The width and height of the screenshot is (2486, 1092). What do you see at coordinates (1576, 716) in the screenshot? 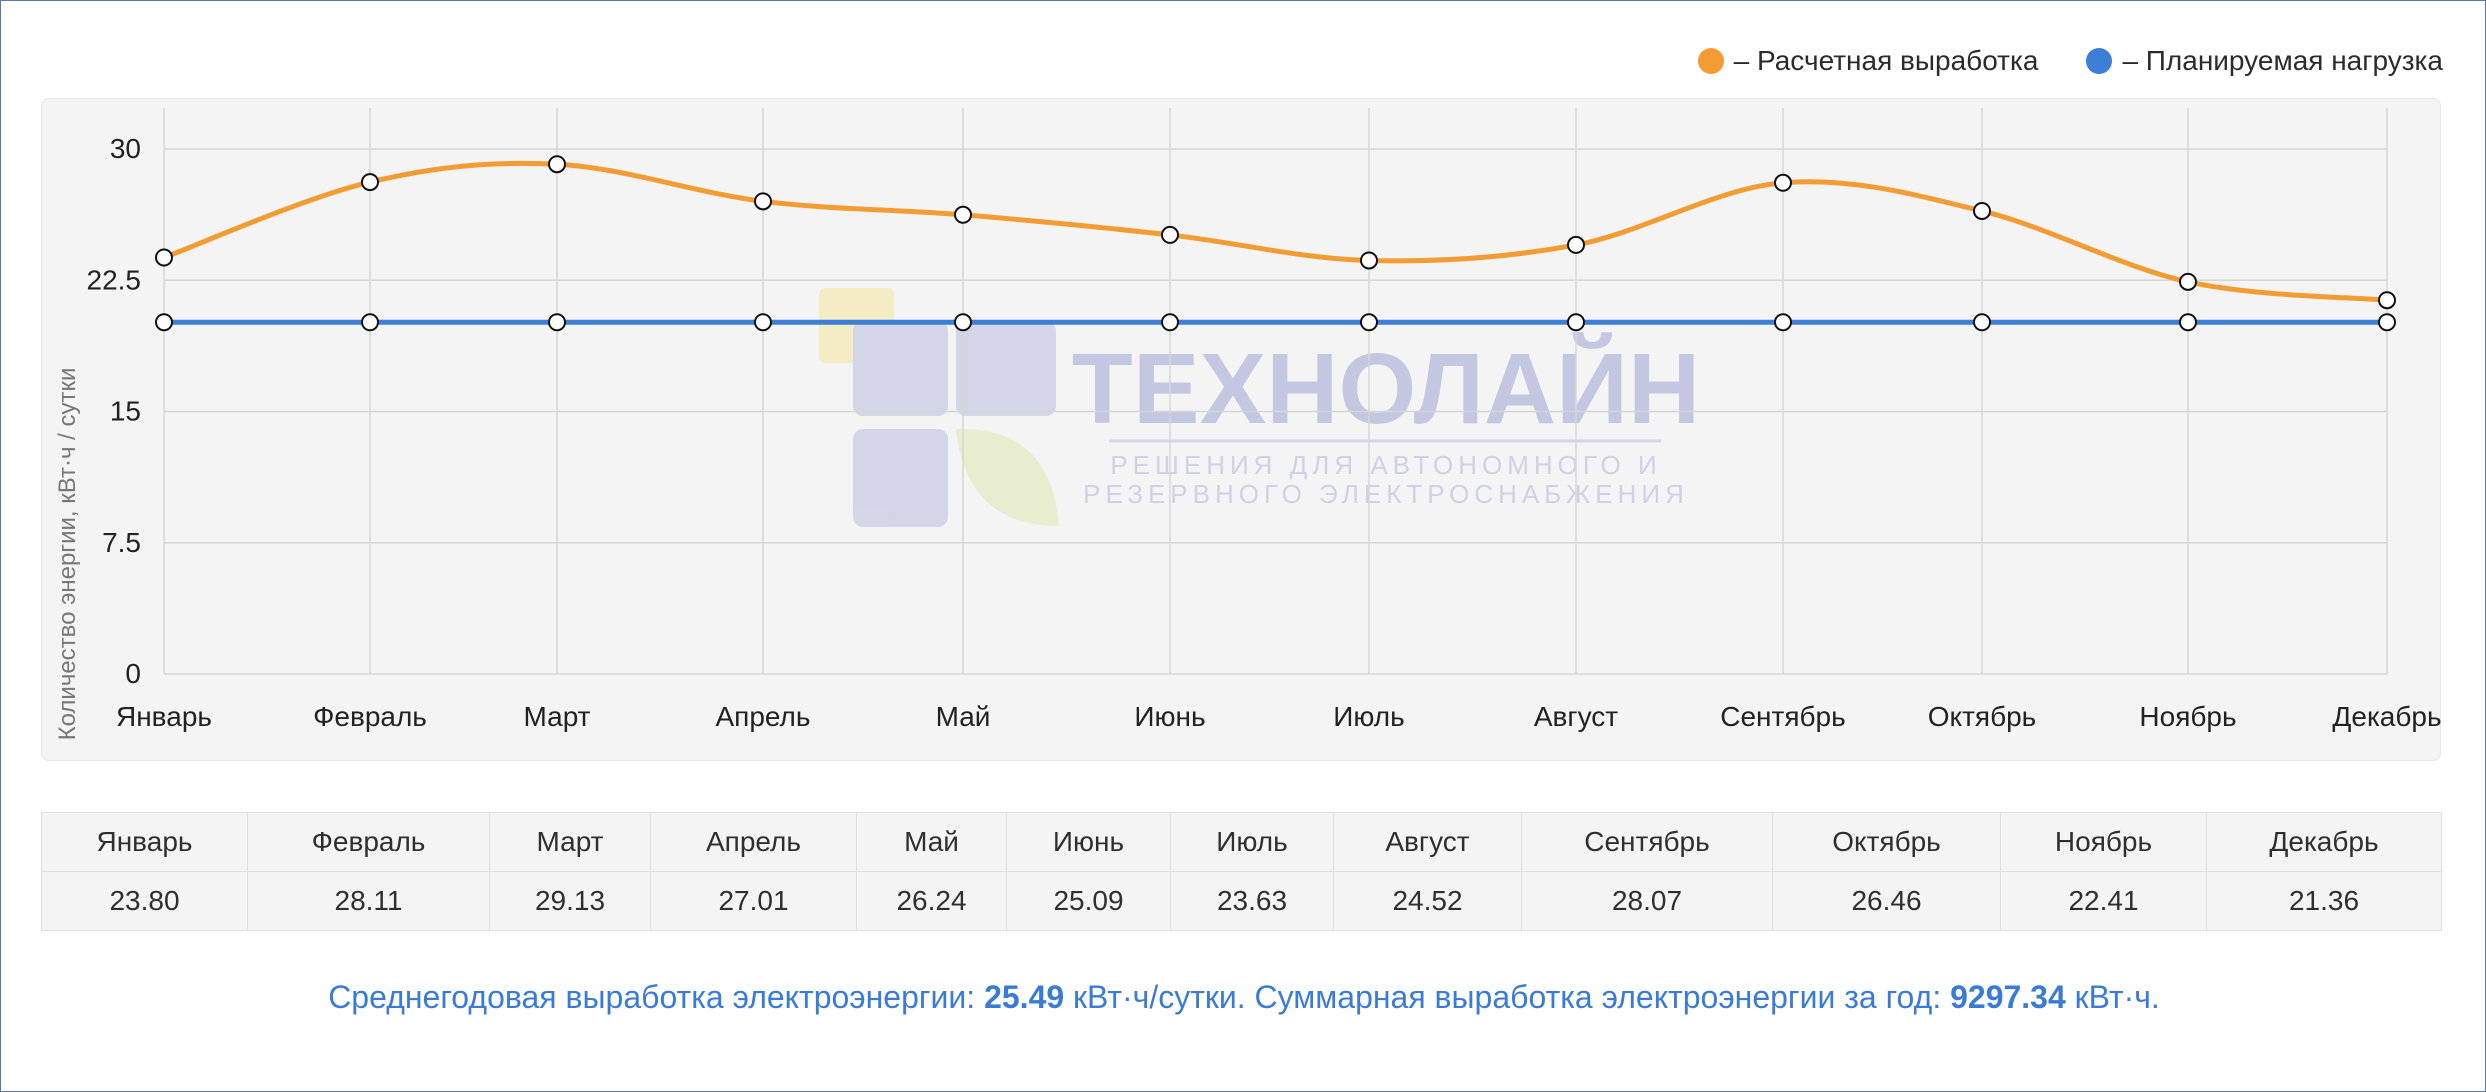
I see `x-tick-label: Август` at bounding box center [1576, 716].